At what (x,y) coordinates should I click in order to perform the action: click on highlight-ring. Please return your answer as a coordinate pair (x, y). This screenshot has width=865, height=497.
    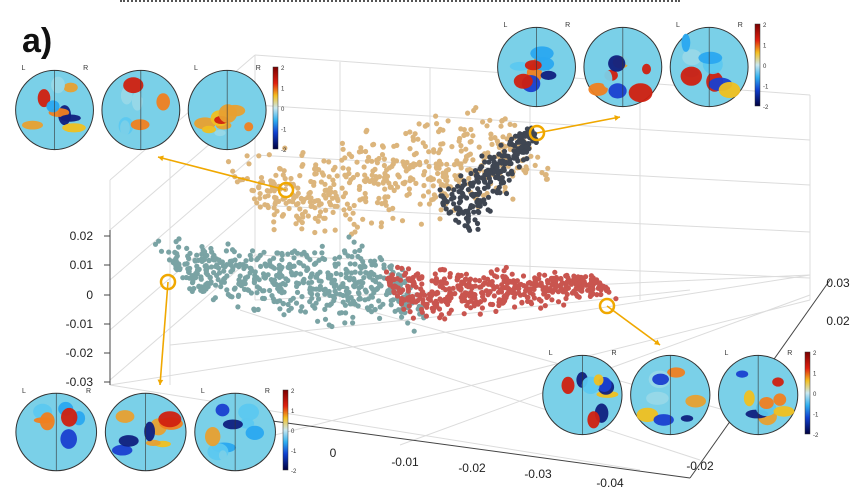
    Looking at the image, I should click on (537, 133).